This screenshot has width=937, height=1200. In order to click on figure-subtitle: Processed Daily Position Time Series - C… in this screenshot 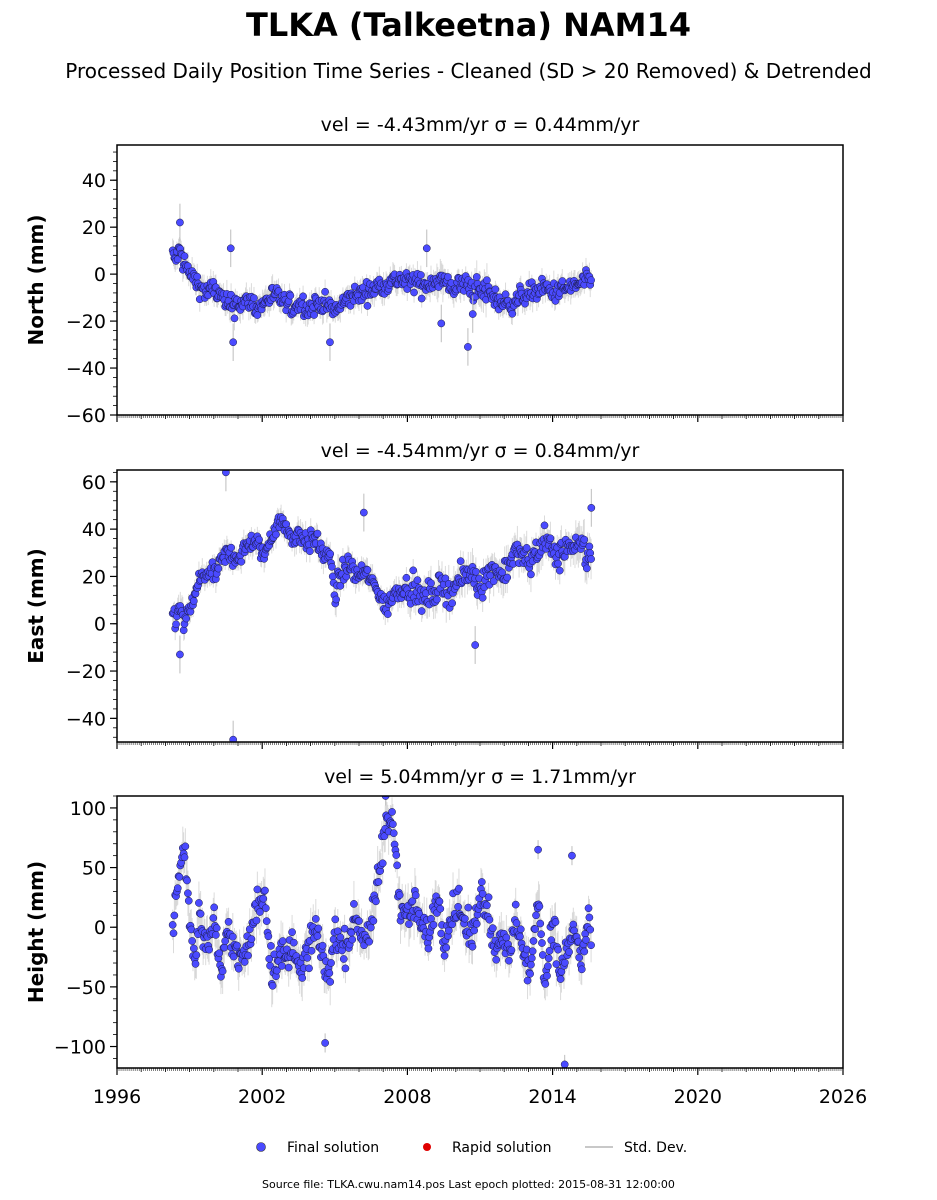, I will do `click(468, 71)`.